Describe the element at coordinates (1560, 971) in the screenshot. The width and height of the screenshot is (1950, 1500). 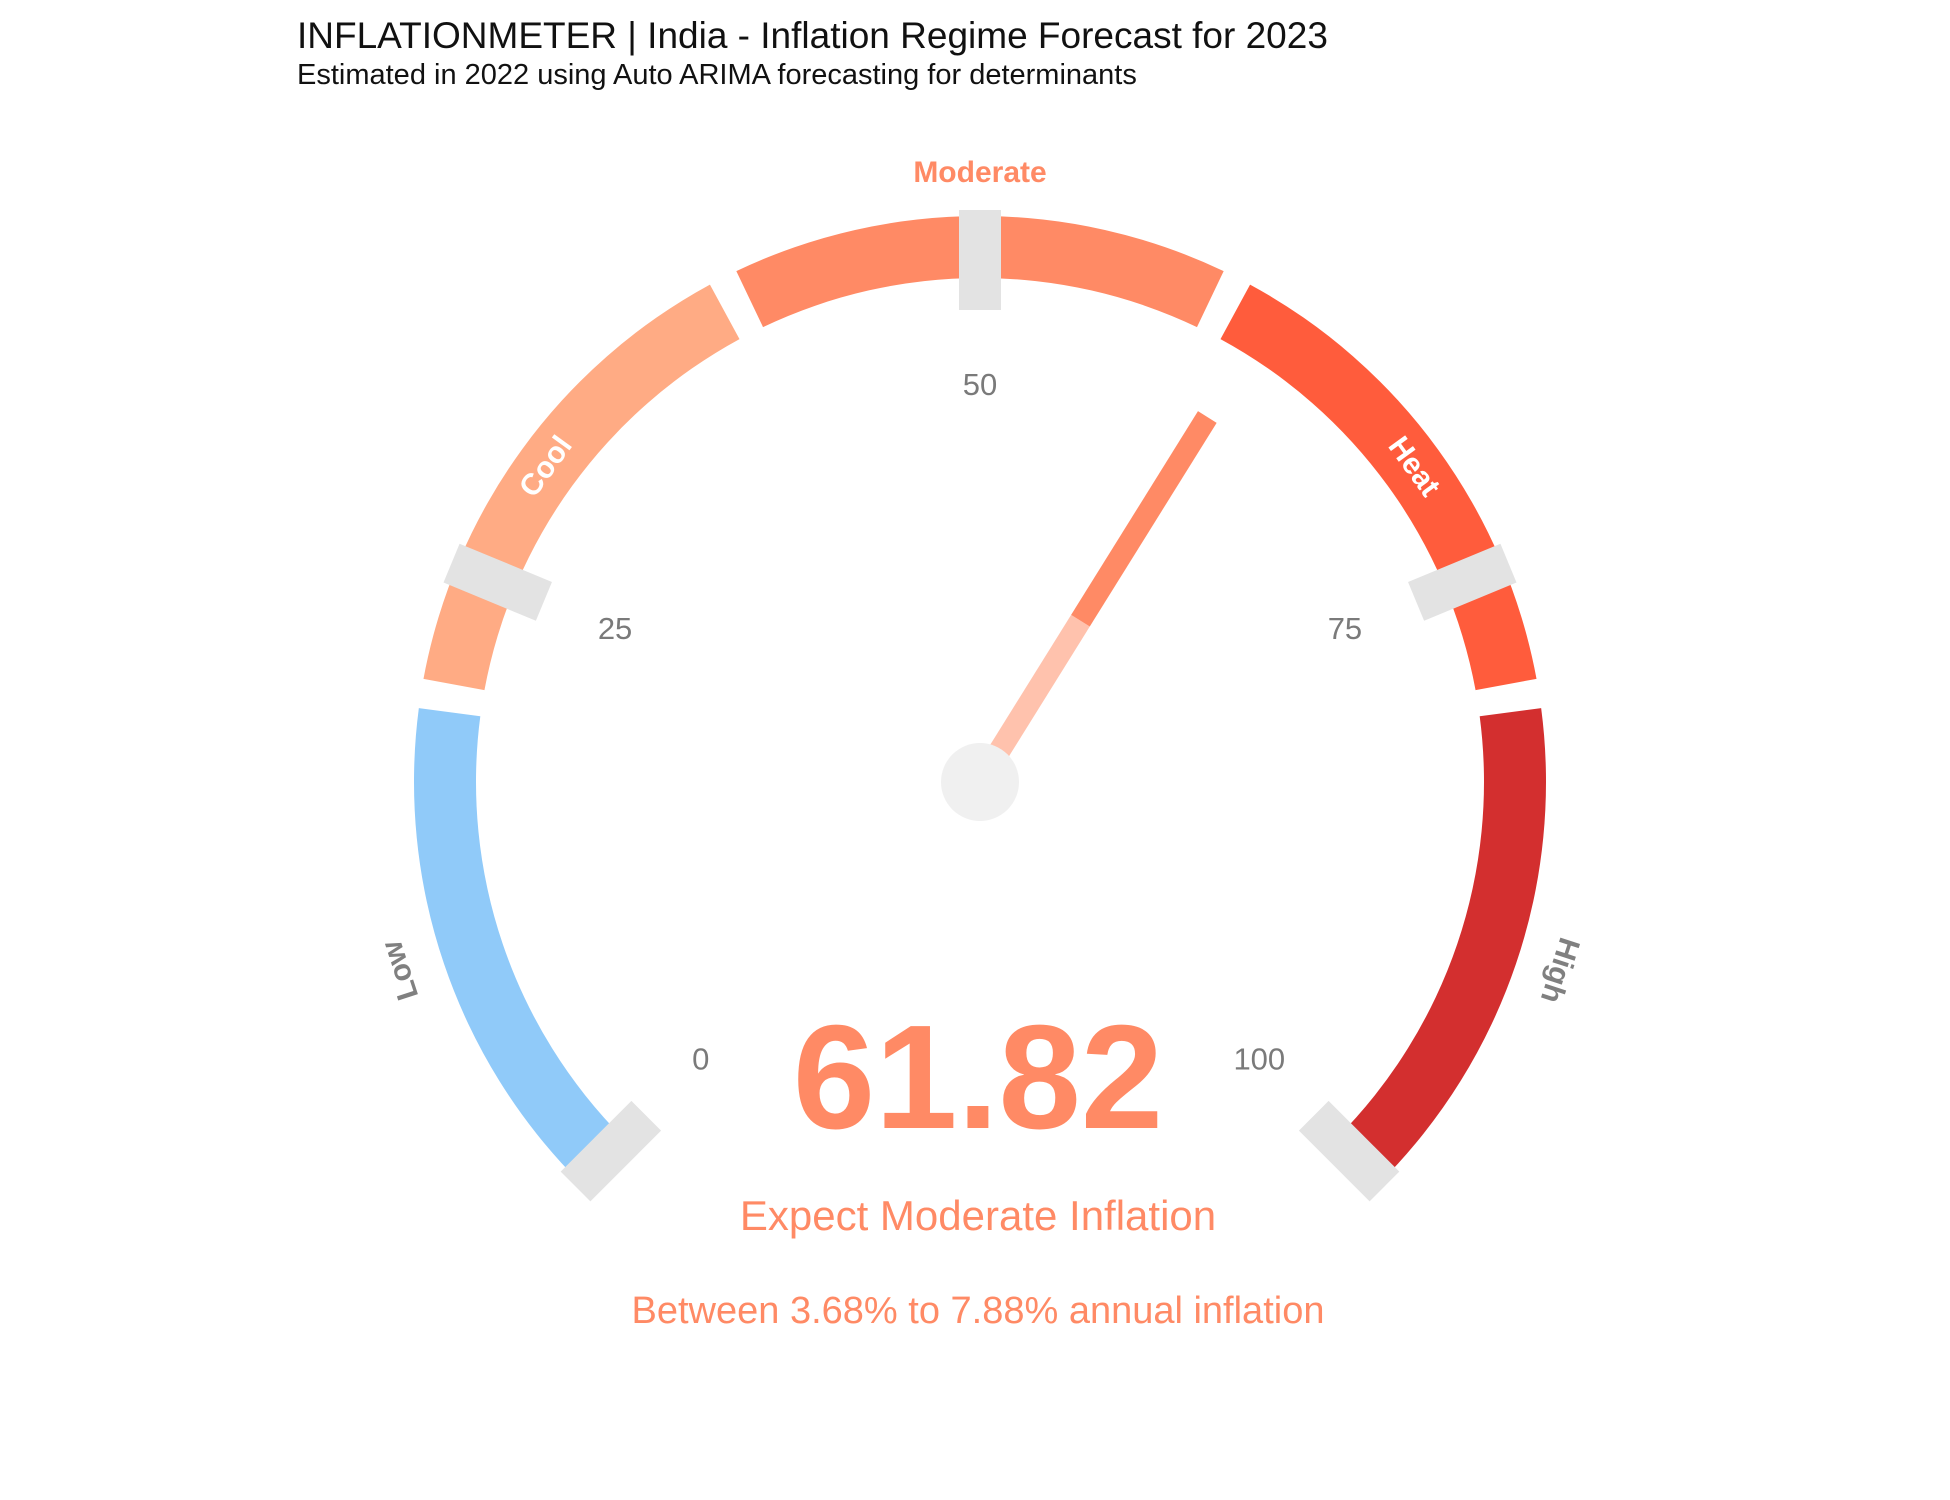
I see `zone-label-high: High` at that location.